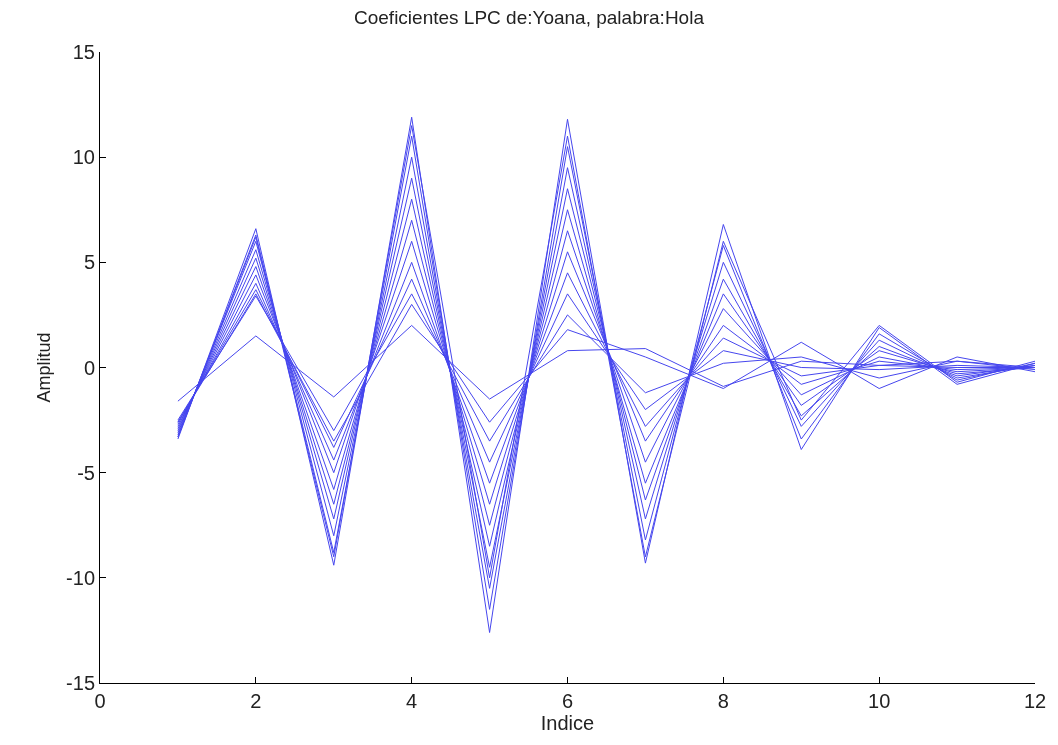 This screenshot has height=745, width=1058. What do you see at coordinates (567, 701) in the screenshot?
I see `x-tick-label: 6` at bounding box center [567, 701].